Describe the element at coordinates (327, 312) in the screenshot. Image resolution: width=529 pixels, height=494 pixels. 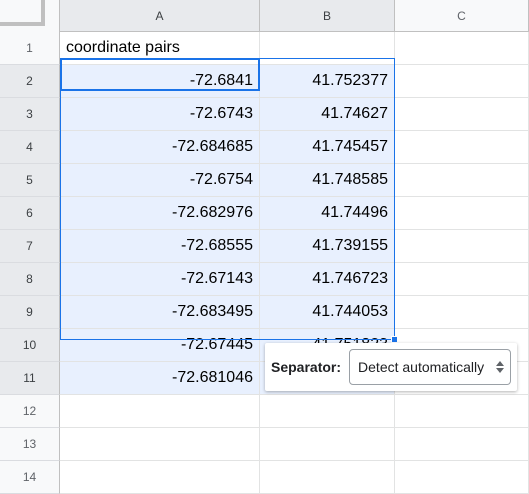
I see `cell-b: 41.744053` at that location.